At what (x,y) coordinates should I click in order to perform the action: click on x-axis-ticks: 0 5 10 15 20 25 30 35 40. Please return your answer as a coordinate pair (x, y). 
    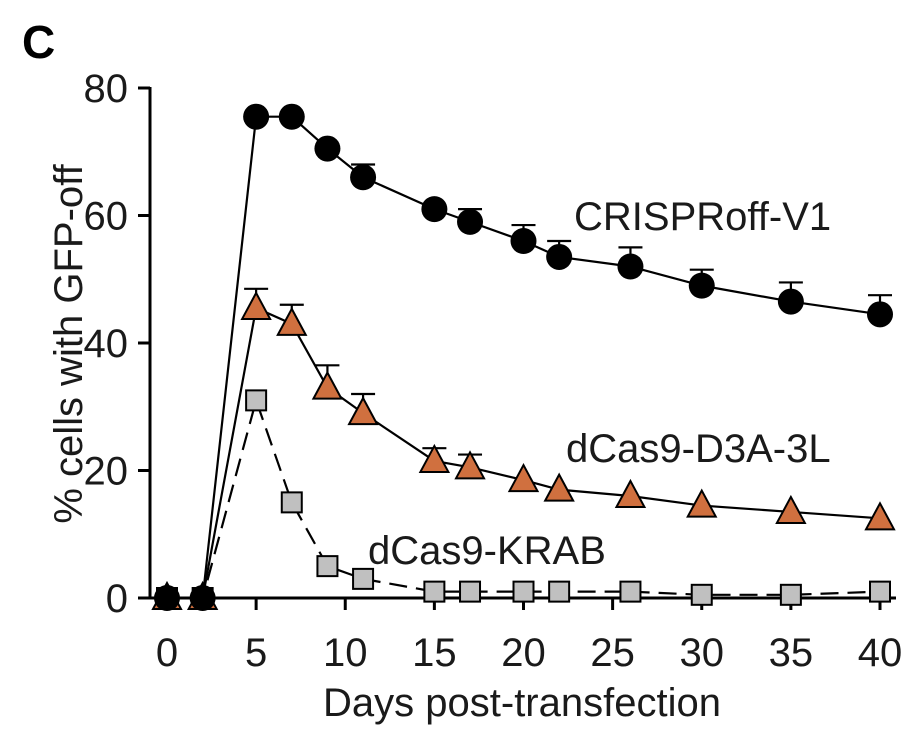
    Looking at the image, I should click on (529, 636).